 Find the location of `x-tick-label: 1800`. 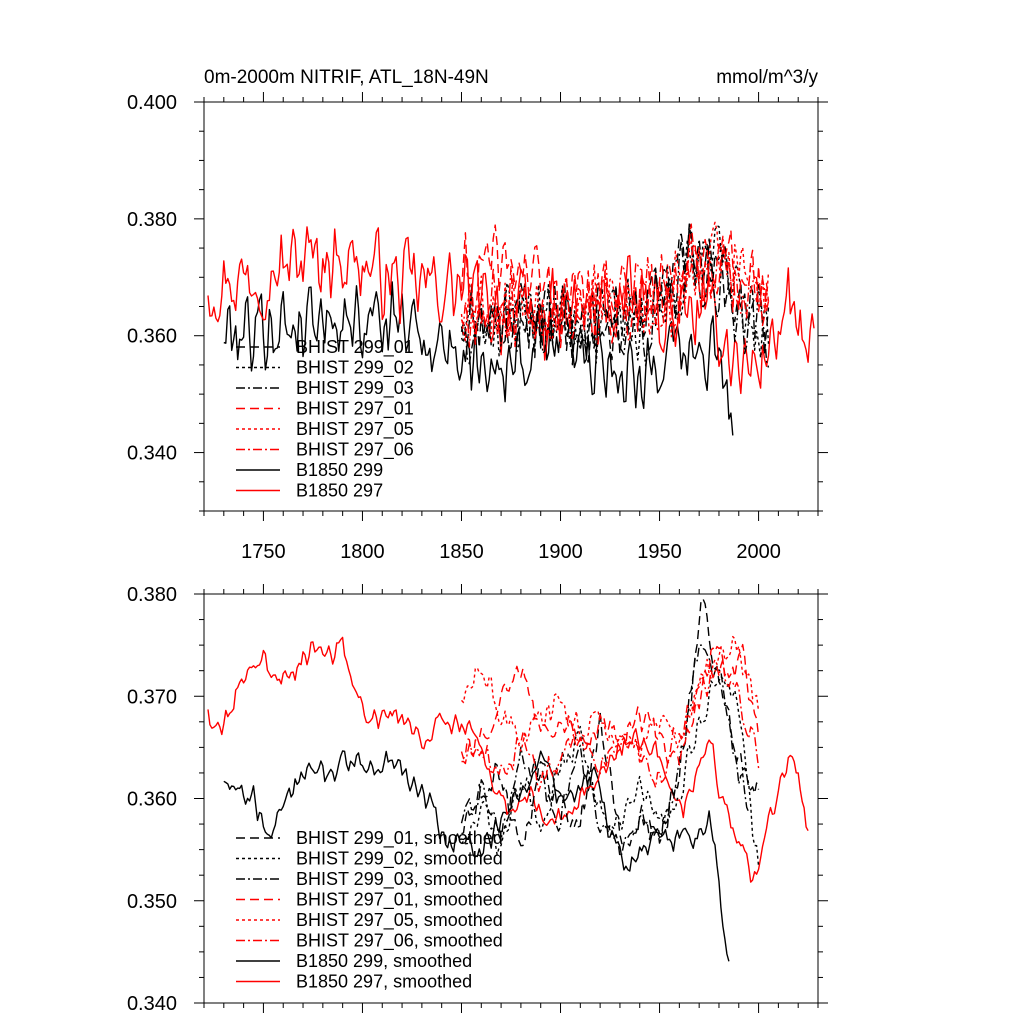

x-tick-label: 1800 is located at coordinates (362, 552).